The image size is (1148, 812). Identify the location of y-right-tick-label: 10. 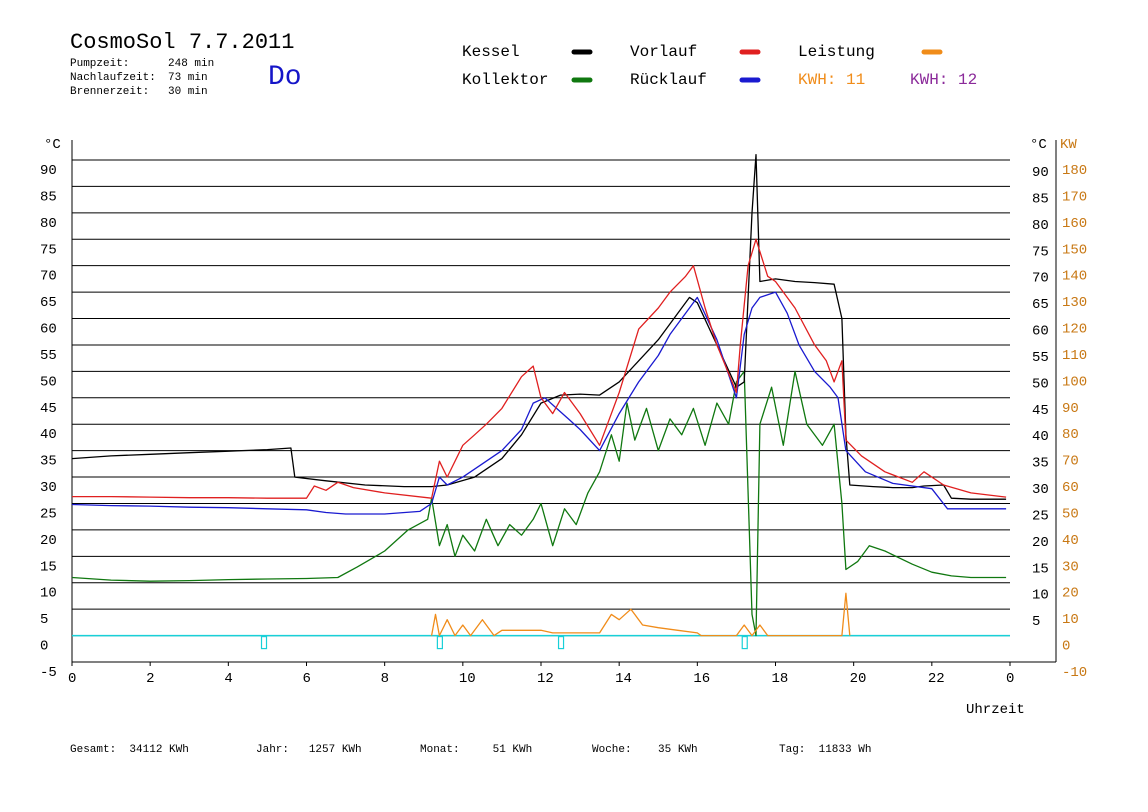
(1040, 596).